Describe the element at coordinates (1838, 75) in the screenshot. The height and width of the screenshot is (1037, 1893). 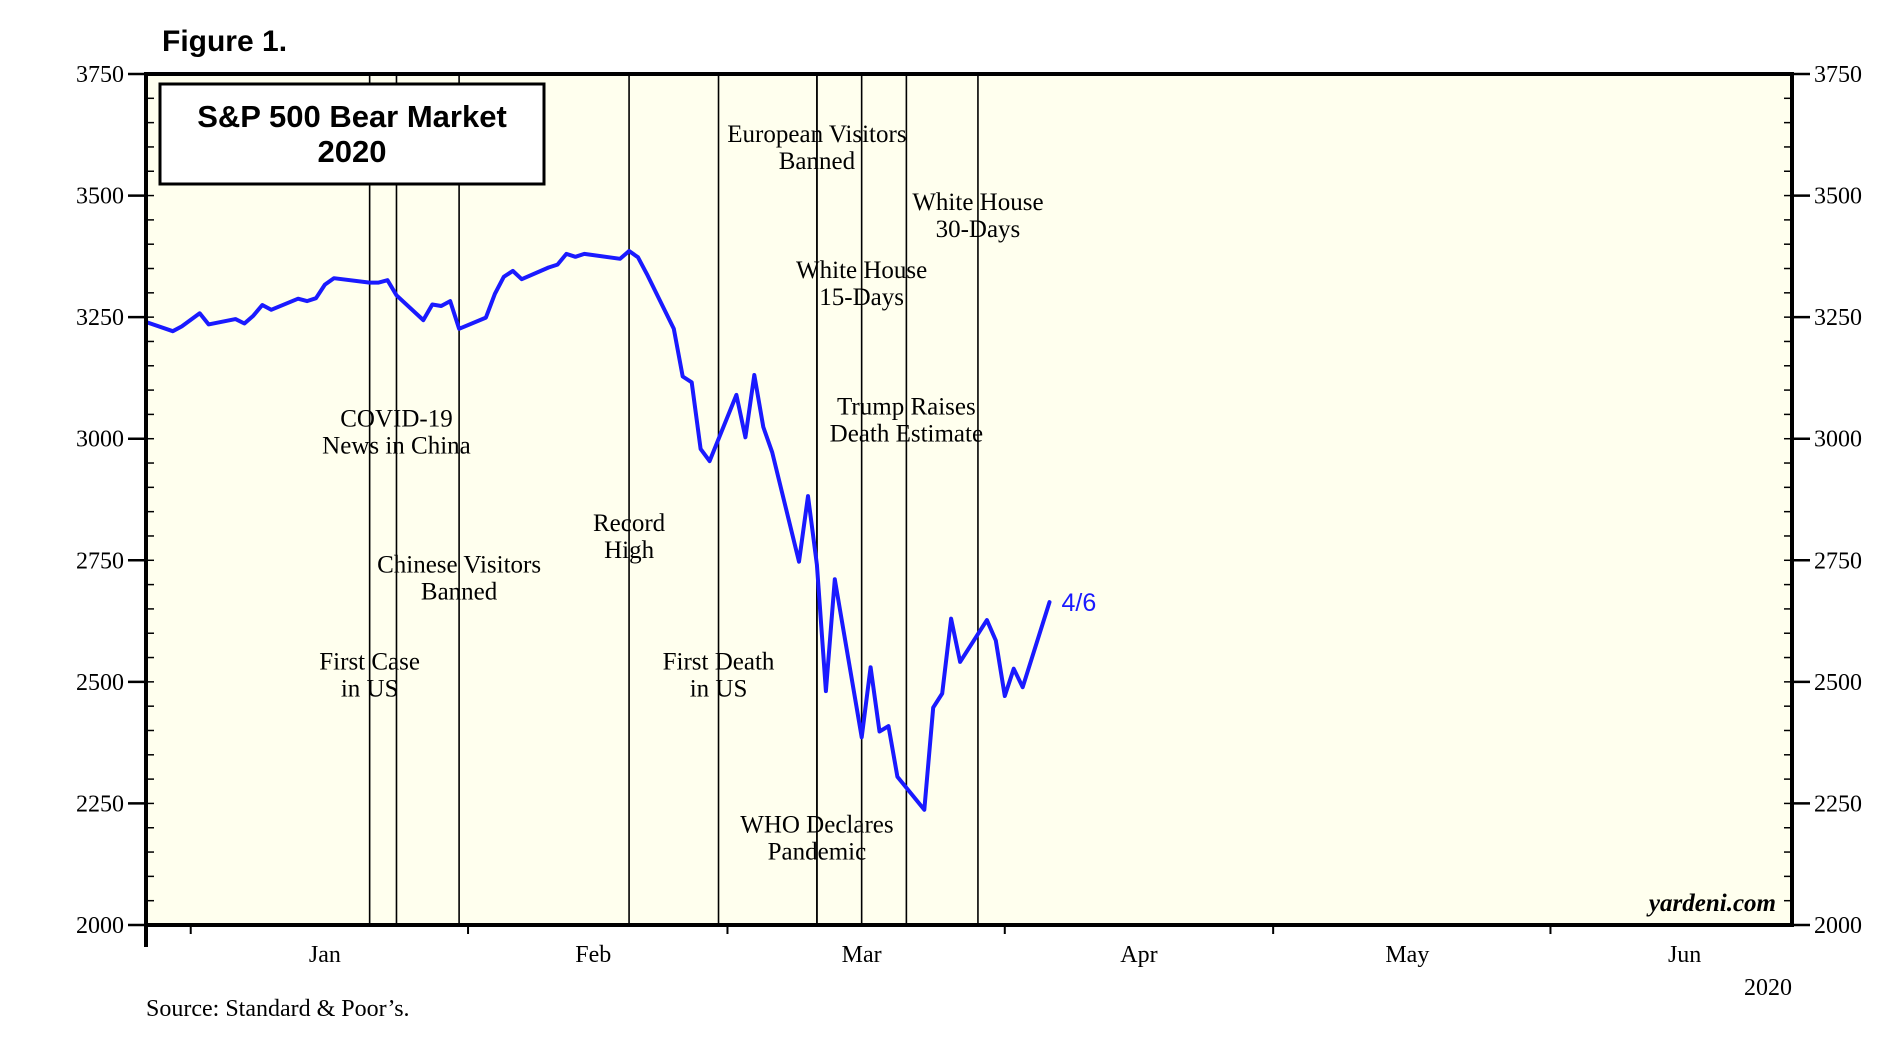
I see `y-tick-label-right: 3750` at that location.